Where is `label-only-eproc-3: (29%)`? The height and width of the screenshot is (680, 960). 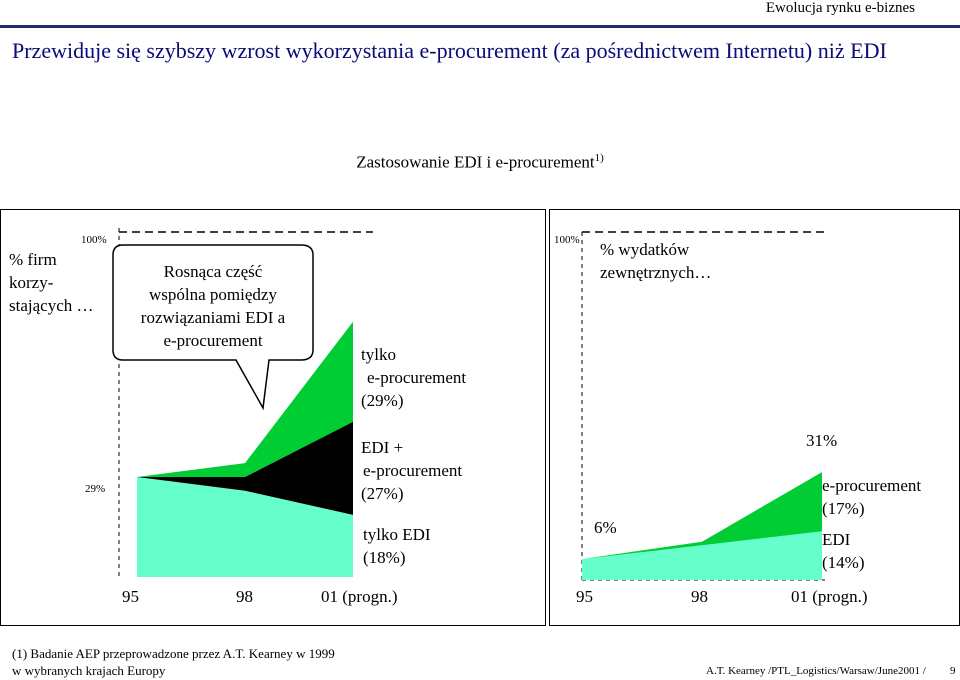 label-only-eproc-3: (29%) is located at coordinates (382, 400).